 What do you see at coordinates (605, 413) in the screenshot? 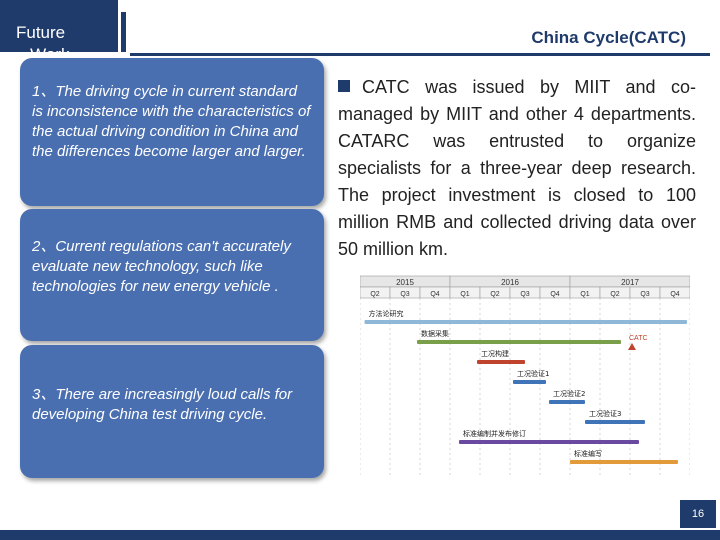
I see `task-label: 工况验证3` at bounding box center [605, 413].